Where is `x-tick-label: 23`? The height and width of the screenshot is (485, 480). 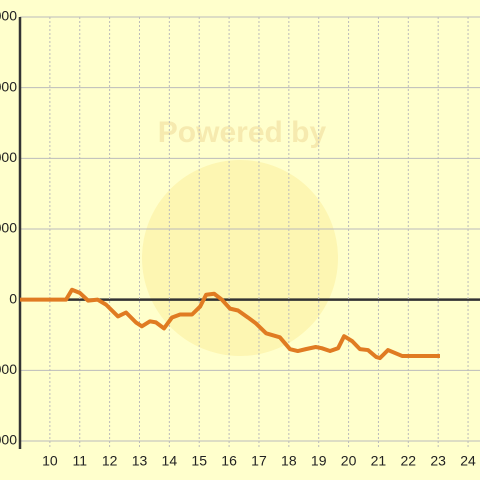
x-tick-label: 23 is located at coordinates (438, 461).